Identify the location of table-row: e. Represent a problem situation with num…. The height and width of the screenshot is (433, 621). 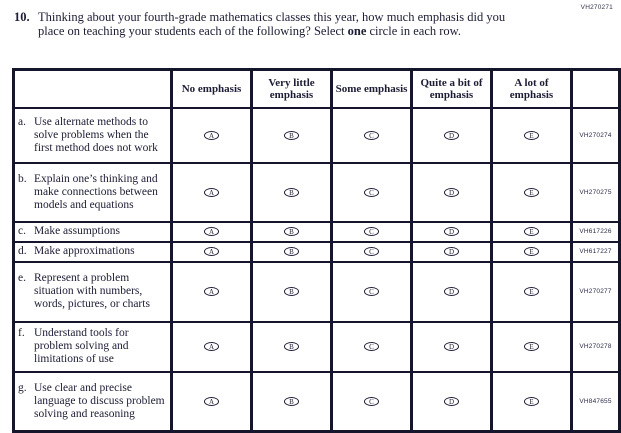
(316, 291).